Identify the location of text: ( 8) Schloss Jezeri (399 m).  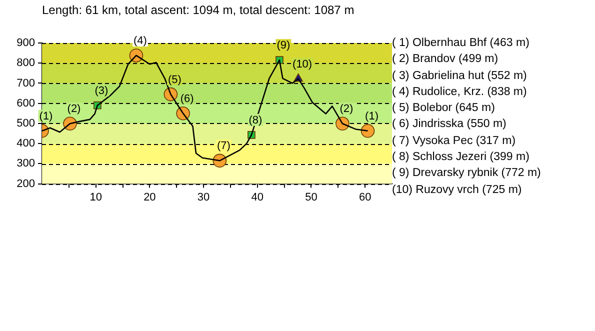
(461, 158).